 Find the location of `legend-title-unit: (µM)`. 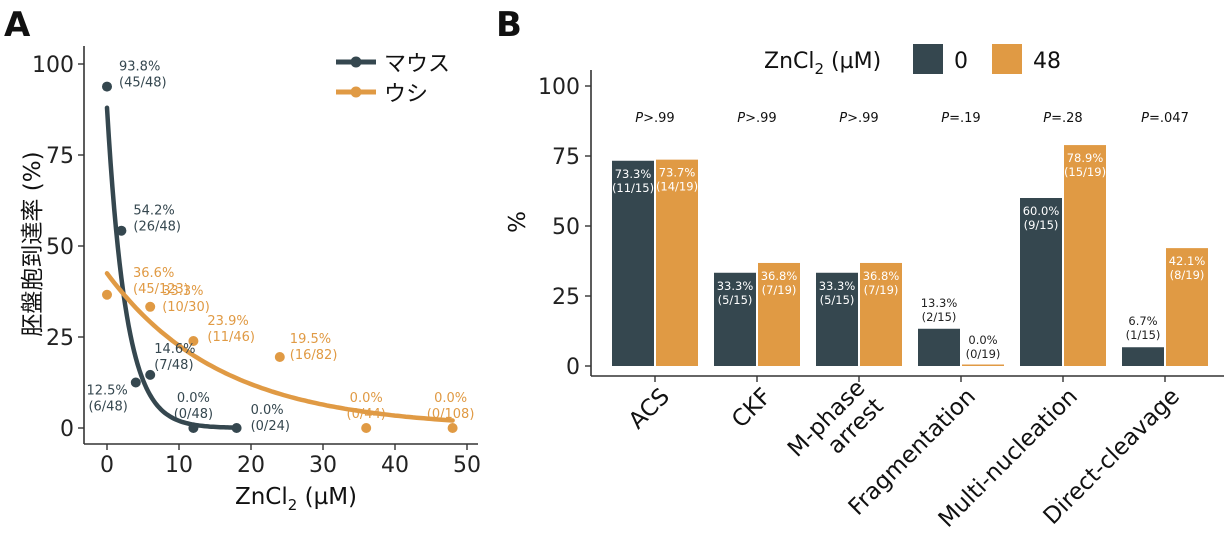

legend-title-unit: (µM) is located at coordinates (852, 61).